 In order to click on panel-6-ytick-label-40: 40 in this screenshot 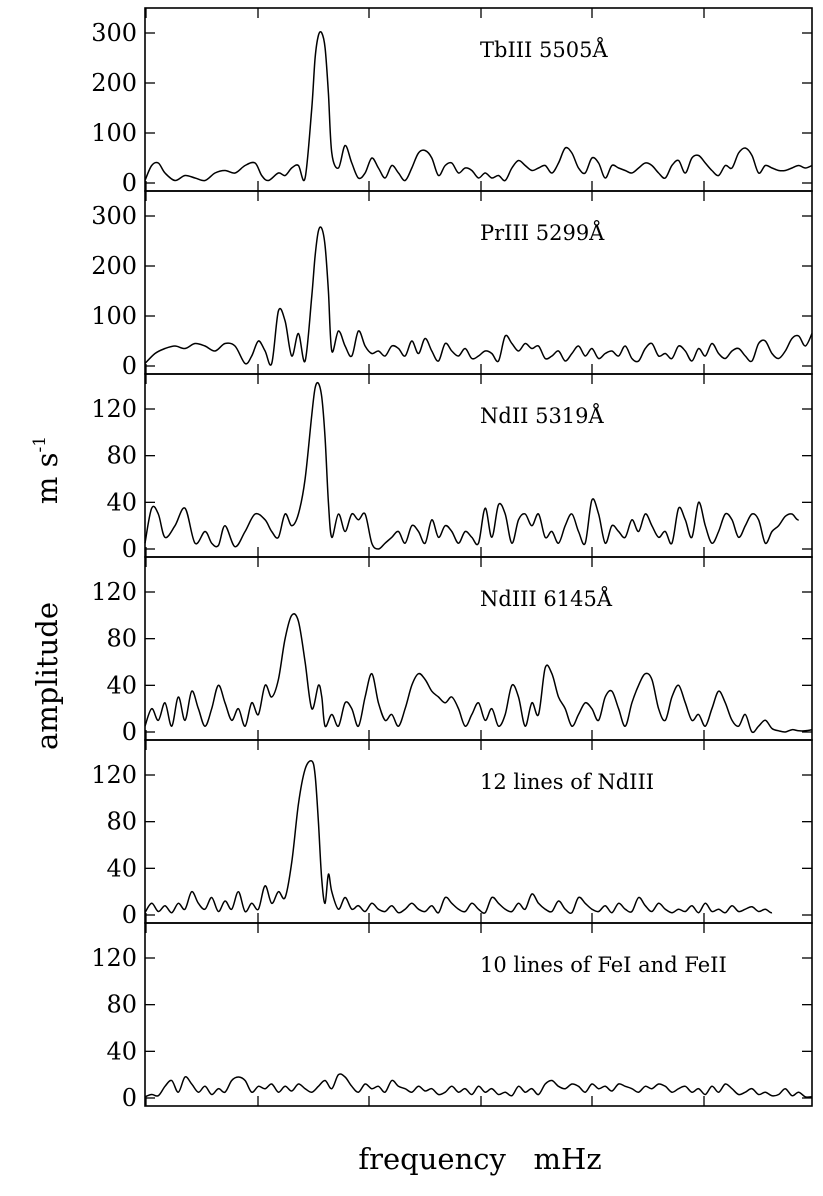, I will do `click(121, 1051)`.